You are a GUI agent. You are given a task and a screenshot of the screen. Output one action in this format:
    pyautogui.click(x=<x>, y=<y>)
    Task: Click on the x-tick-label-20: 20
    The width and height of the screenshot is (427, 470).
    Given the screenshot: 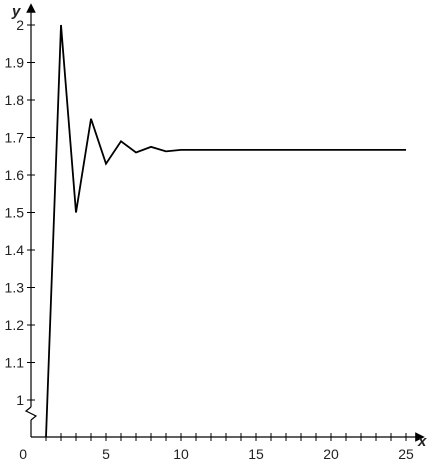 What is the action you would take?
    pyautogui.click(x=331, y=454)
    